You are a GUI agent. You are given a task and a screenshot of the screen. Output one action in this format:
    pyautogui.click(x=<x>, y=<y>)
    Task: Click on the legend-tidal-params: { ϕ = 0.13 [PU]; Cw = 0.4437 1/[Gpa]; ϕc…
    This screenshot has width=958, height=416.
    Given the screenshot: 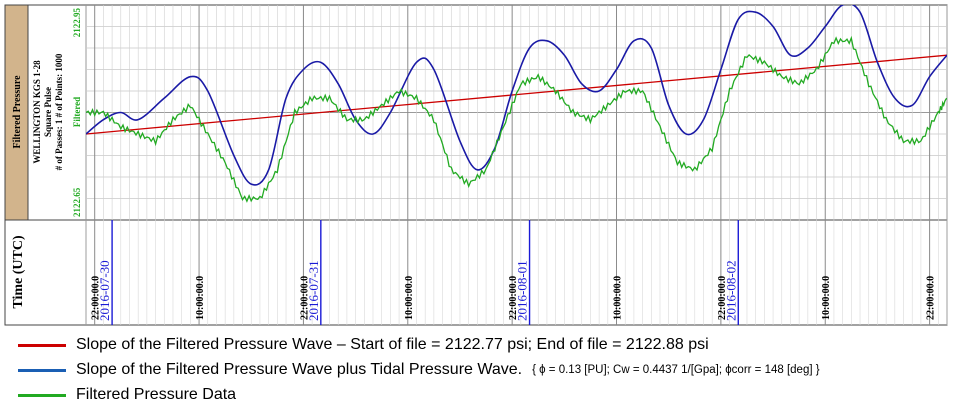 What is the action you would take?
    pyautogui.click(x=676, y=370)
    